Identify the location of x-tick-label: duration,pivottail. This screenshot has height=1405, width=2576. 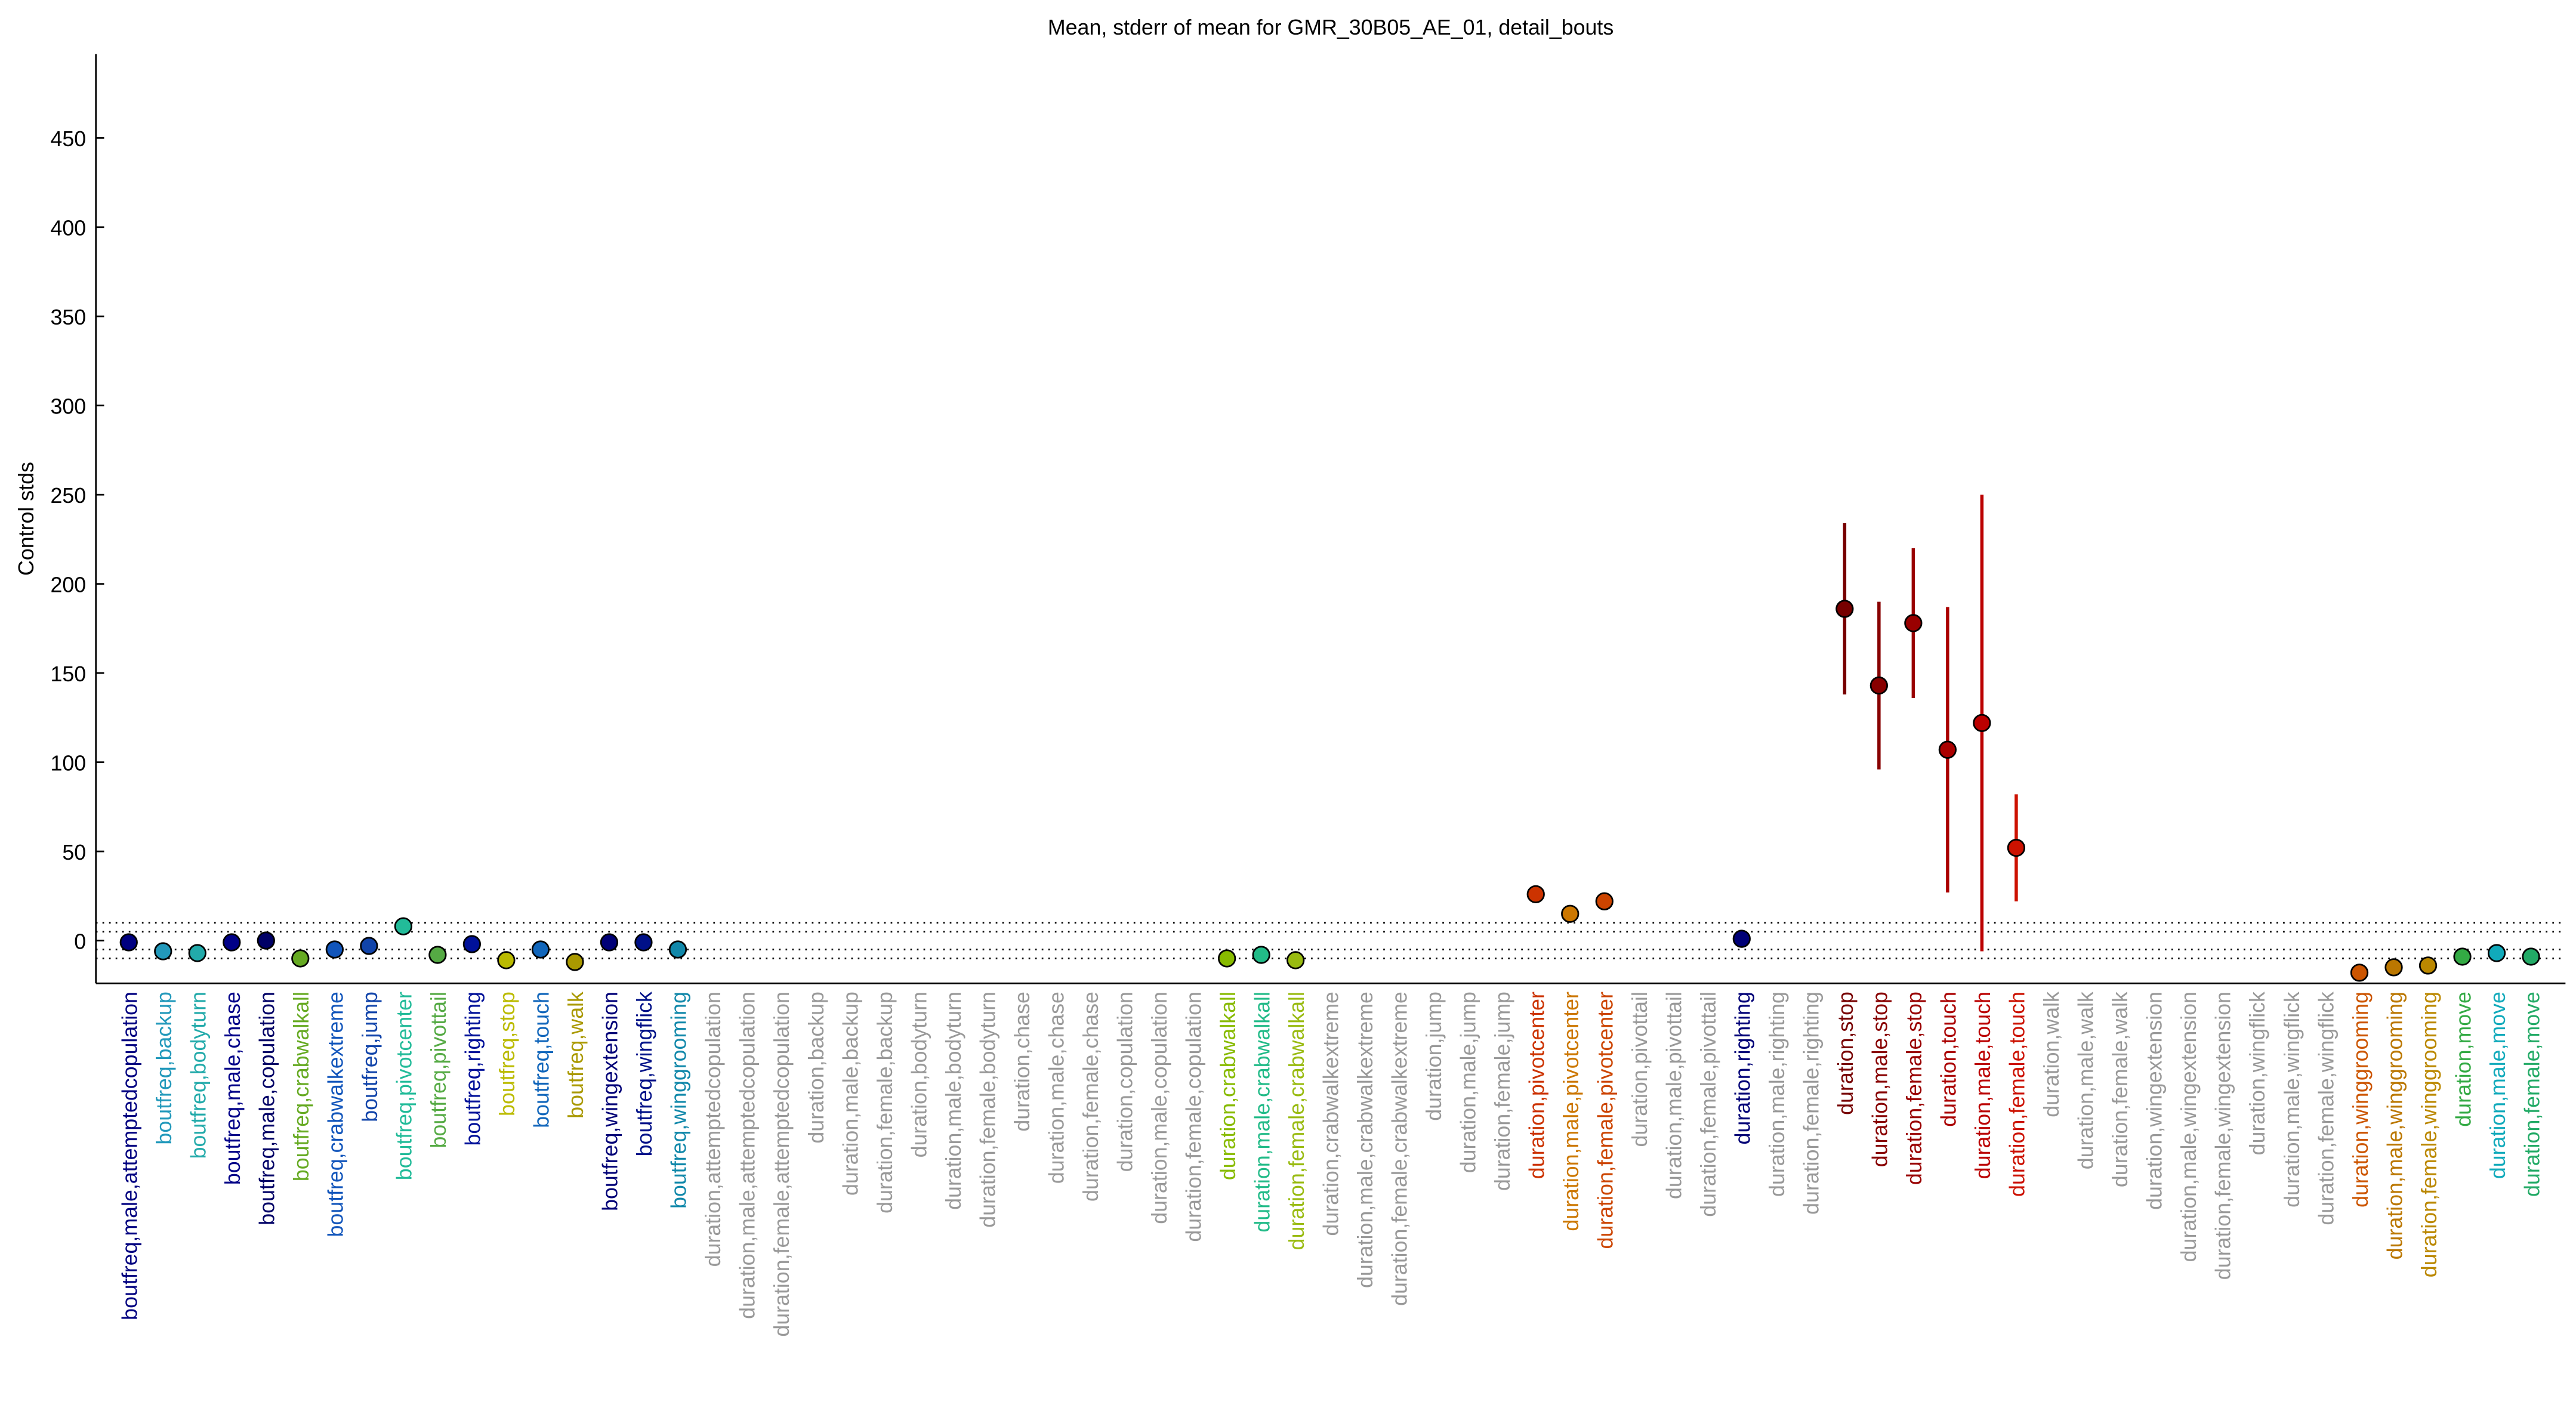
(1640, 1069).